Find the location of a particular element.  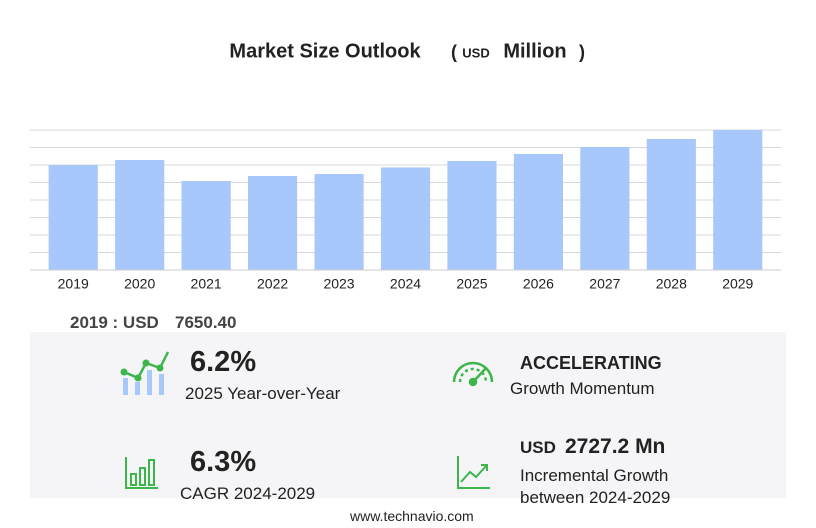

x-tick-label: 2019 is located at coordinates (73, 284).